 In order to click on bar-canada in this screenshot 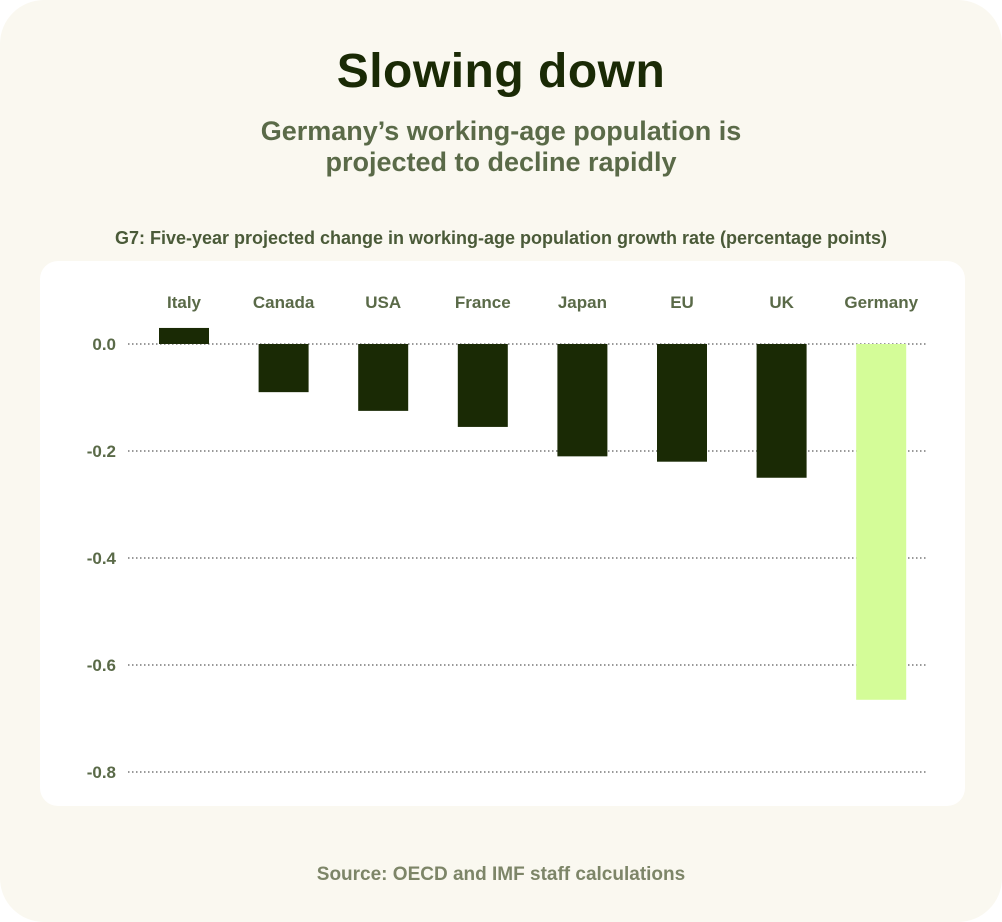, I will do `click(283, 368)`.